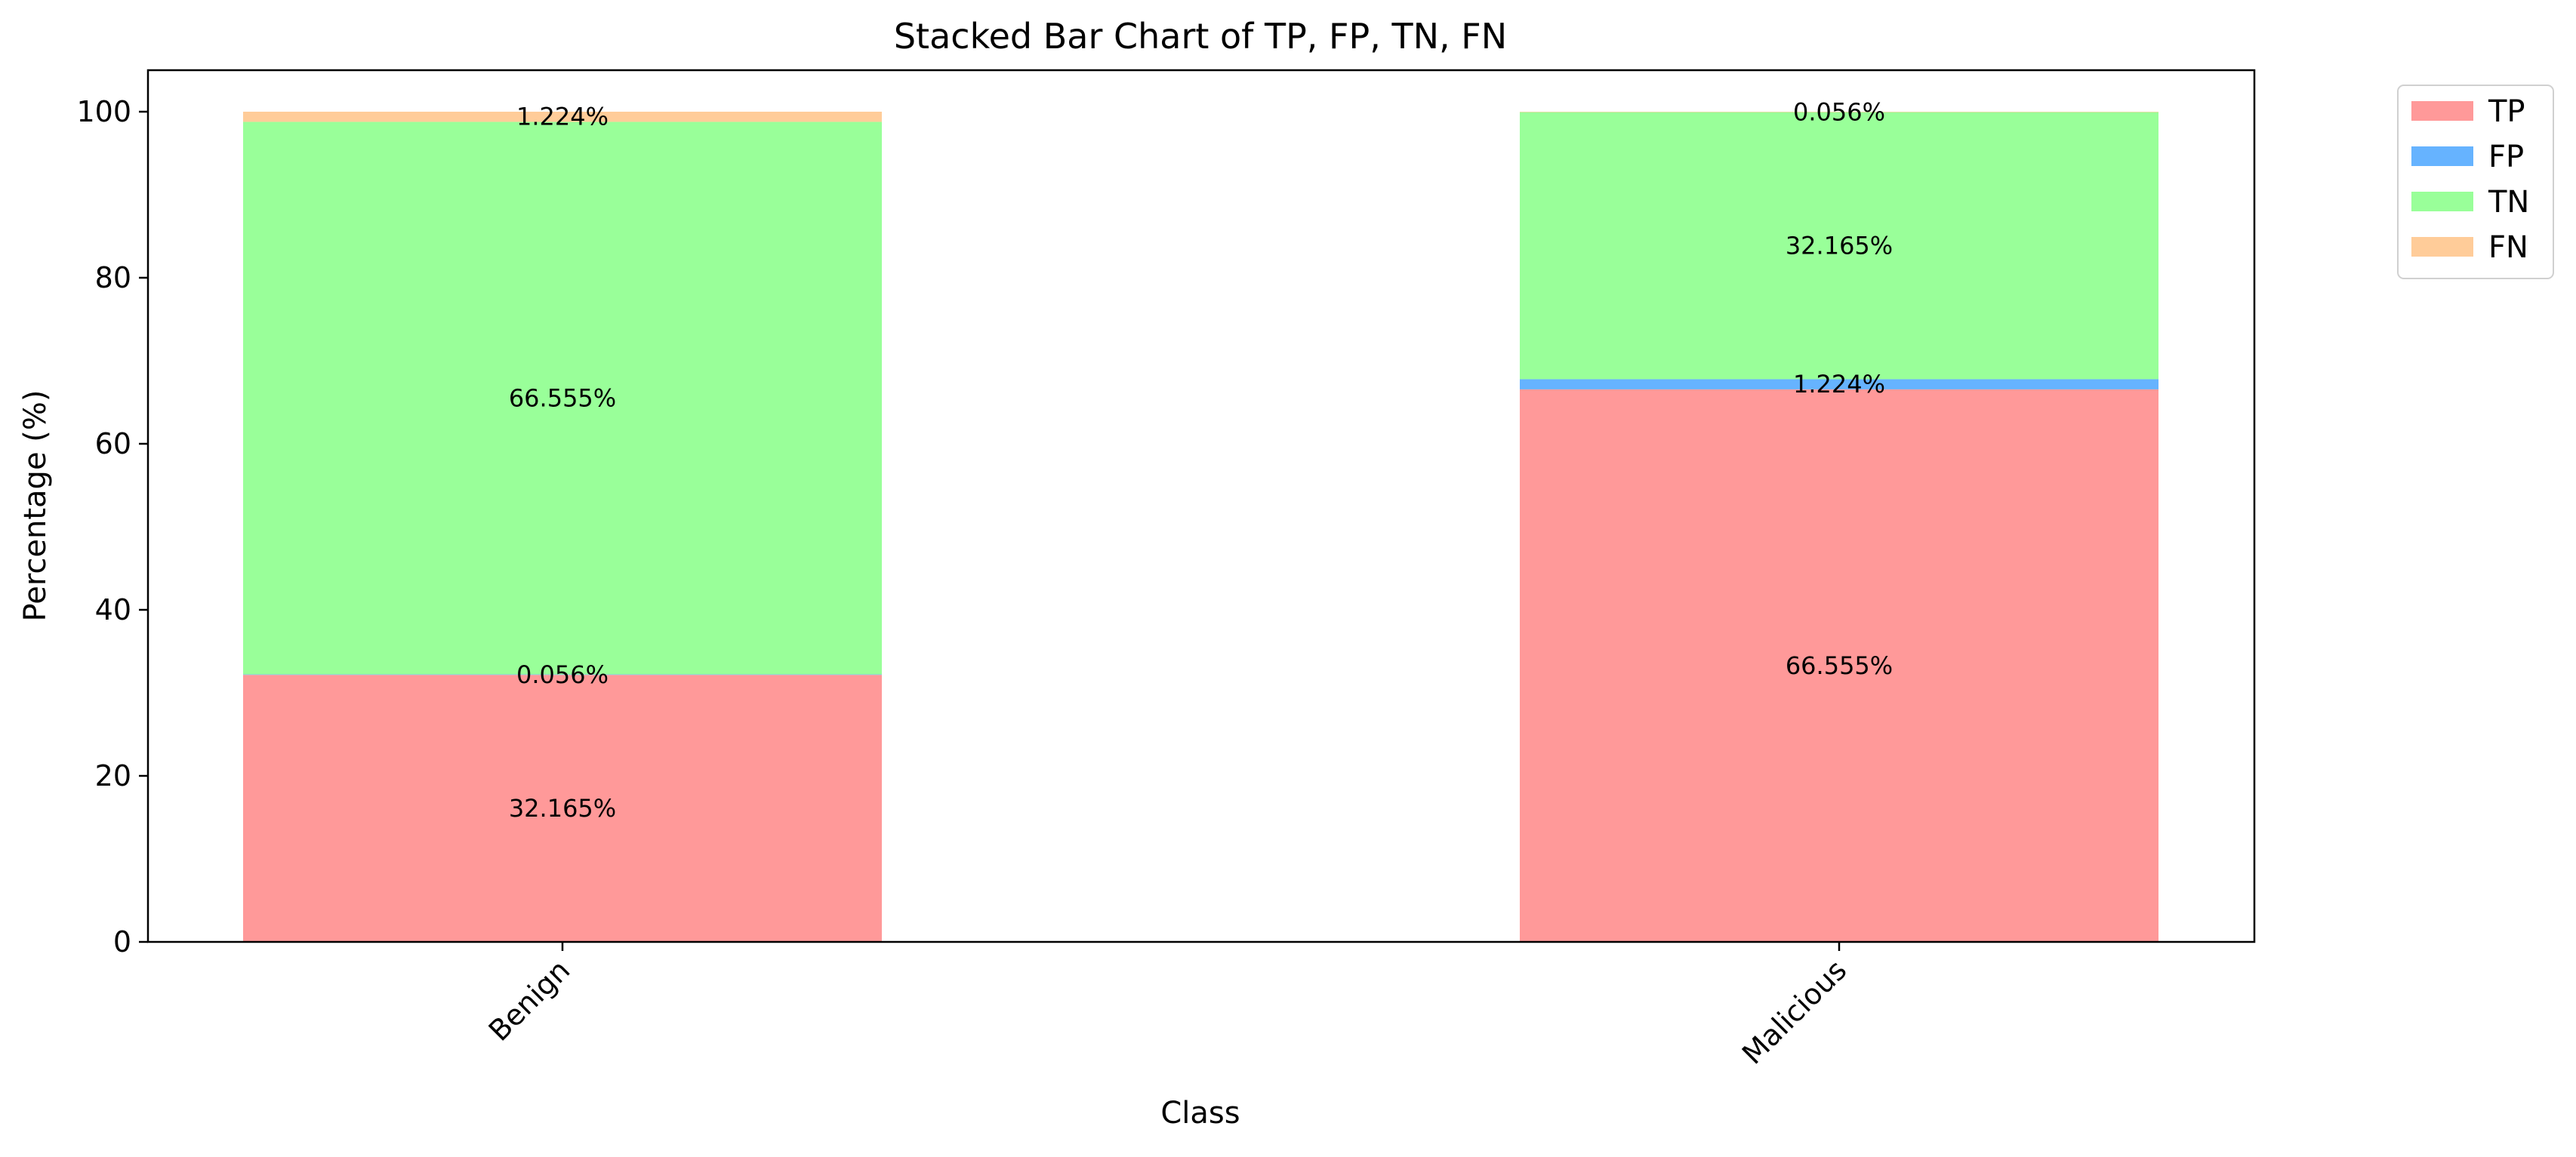 This screenshot has width=2576, height=1157. I want to click on data-label-fn-benign: 1.224%, so click(562, 117).